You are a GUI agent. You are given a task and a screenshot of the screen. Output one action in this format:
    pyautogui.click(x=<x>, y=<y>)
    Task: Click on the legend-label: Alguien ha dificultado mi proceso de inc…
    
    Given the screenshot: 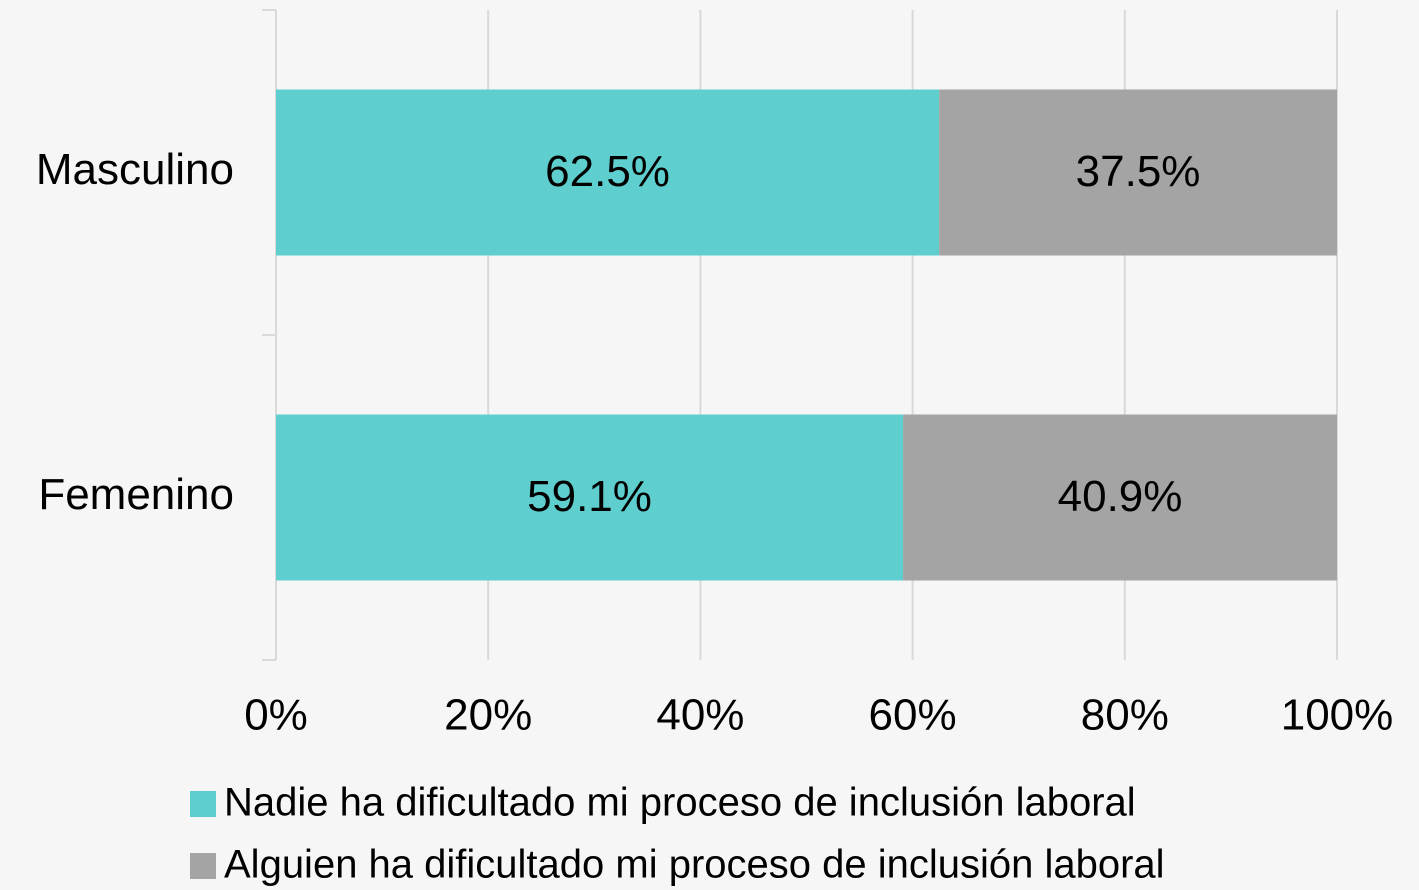 What is the action you would take?
    pyautogui.click(x=694, y=865)
    